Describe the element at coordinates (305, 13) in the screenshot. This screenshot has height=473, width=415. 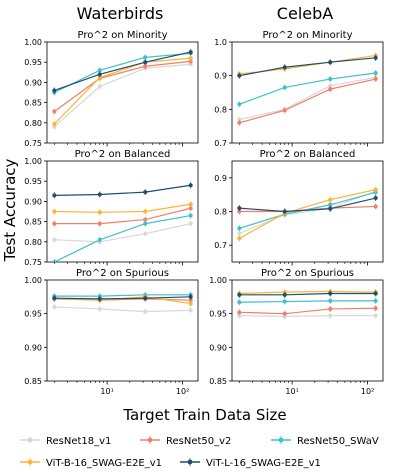
I see `column-title-celeba: CelebA` at that location.